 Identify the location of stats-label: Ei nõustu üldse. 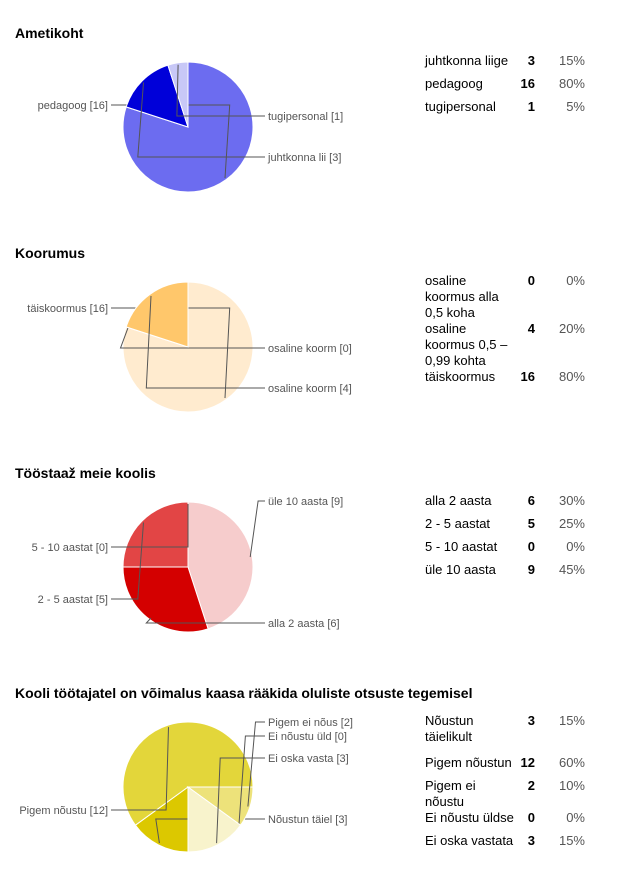
(469, 817).